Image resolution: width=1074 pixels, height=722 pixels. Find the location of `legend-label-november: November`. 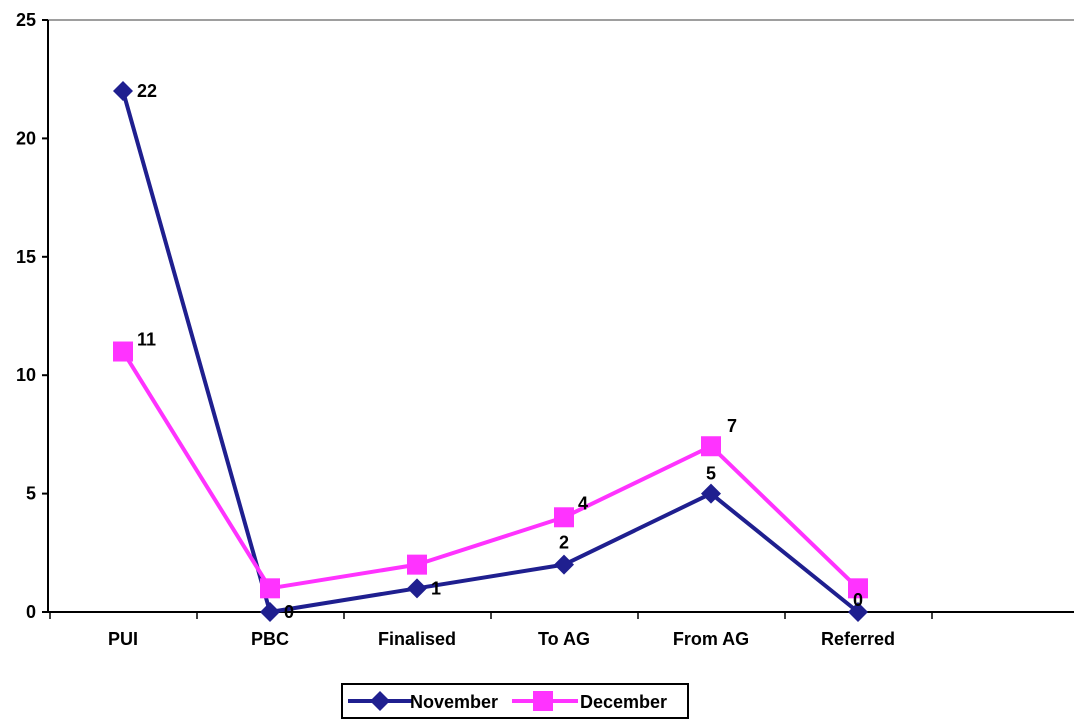

legend-label-november: November is located at coordinates (454, 702).